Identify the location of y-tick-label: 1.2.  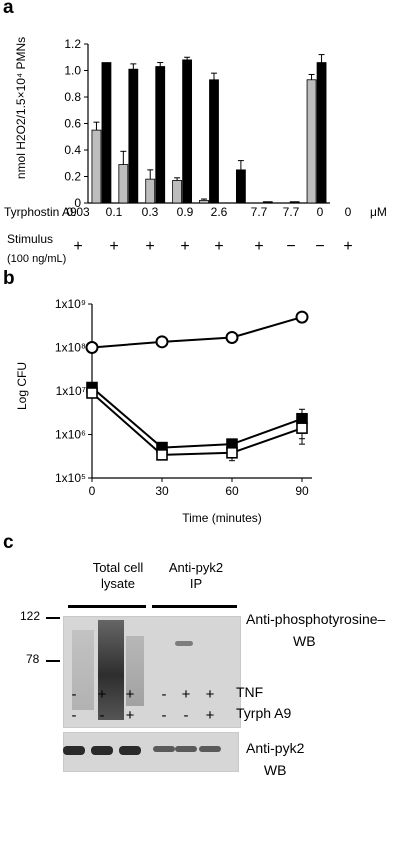
(72, 44).